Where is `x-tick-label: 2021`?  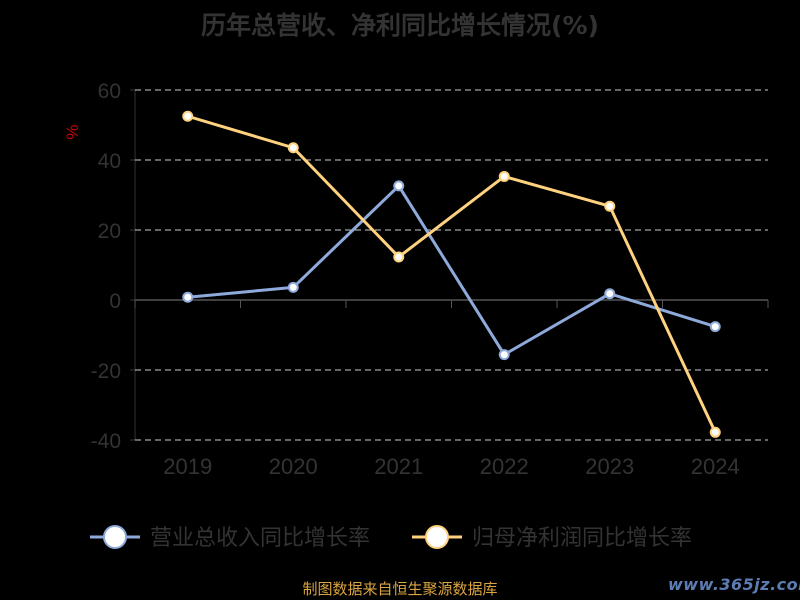 x-tick-label: 2021 is located at coordinates (398, 466).